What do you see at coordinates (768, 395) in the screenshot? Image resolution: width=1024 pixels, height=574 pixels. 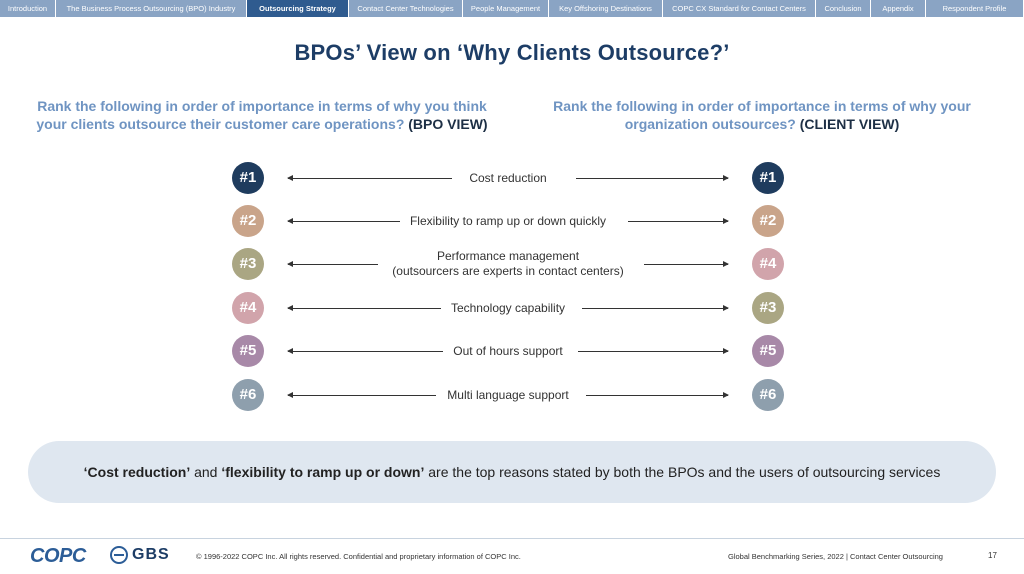 I see `client-rank-badge: #6` at bounding box center [768, 395].